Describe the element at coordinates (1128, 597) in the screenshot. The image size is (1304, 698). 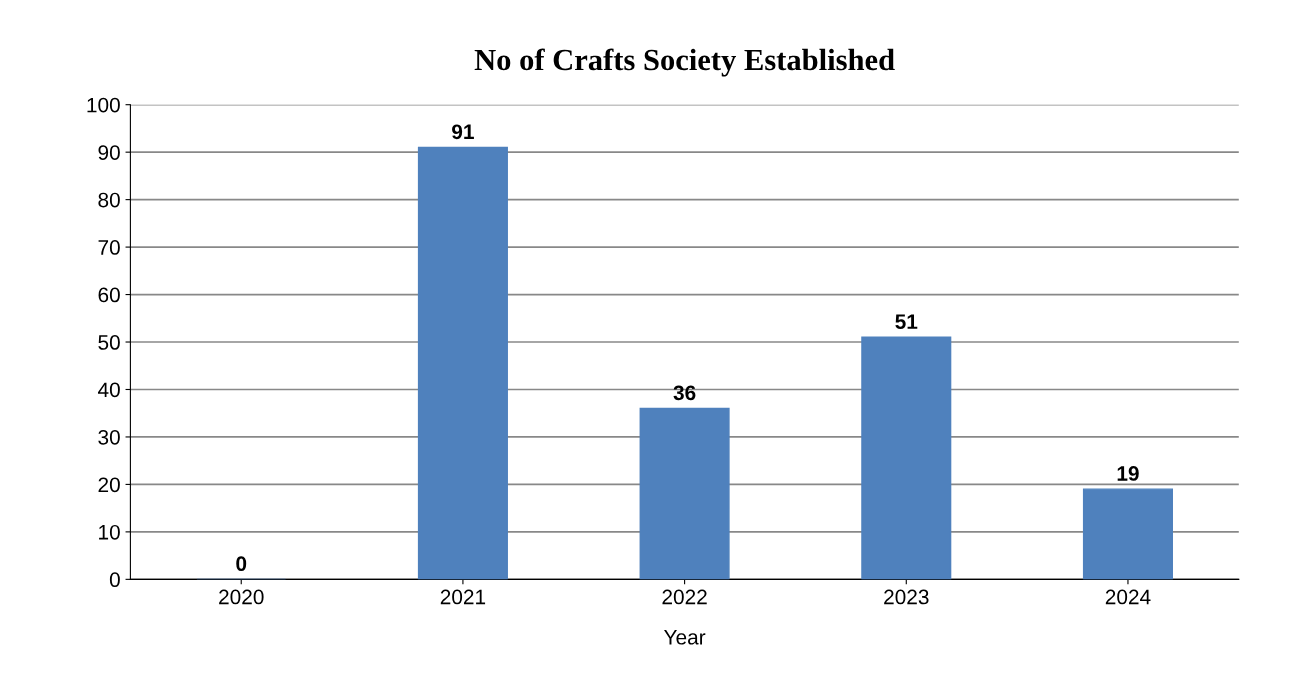
I see `x-tick-label: 2024` at that location.